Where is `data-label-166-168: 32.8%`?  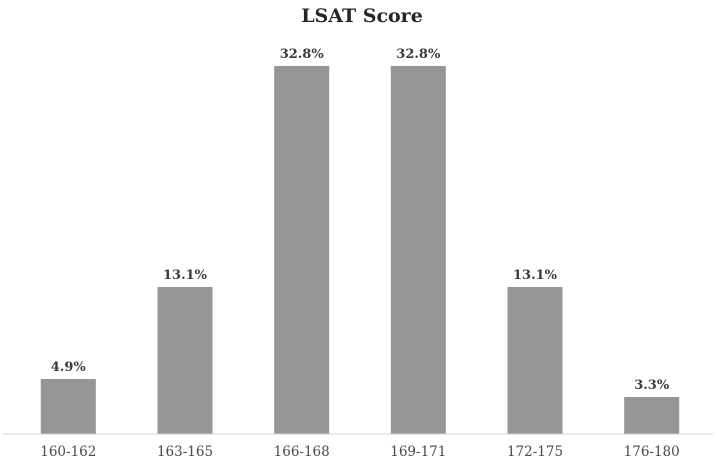
data-label-166-168: 32.8% is located at coordinates (302, 54).